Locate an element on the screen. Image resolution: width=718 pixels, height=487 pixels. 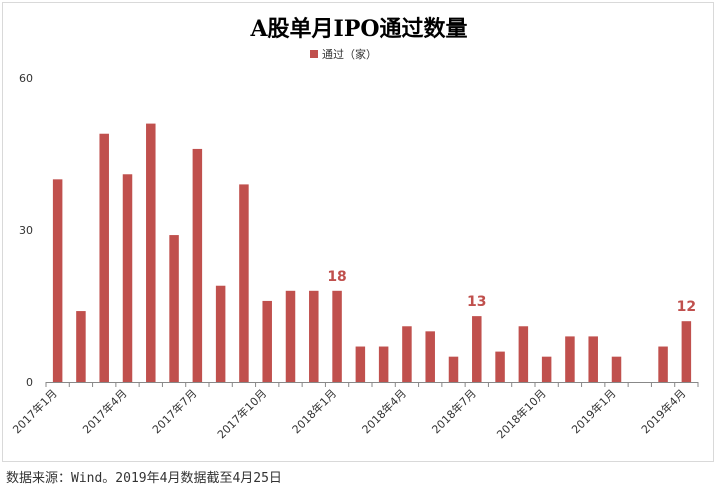
x-tick-label: 2017年10月 is located at coordinates (241, 413).